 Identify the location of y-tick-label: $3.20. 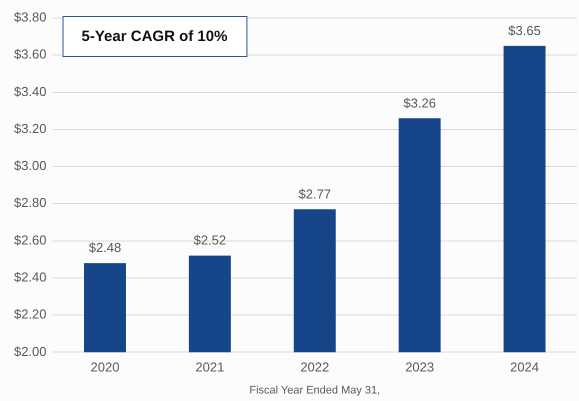
(30, 128).